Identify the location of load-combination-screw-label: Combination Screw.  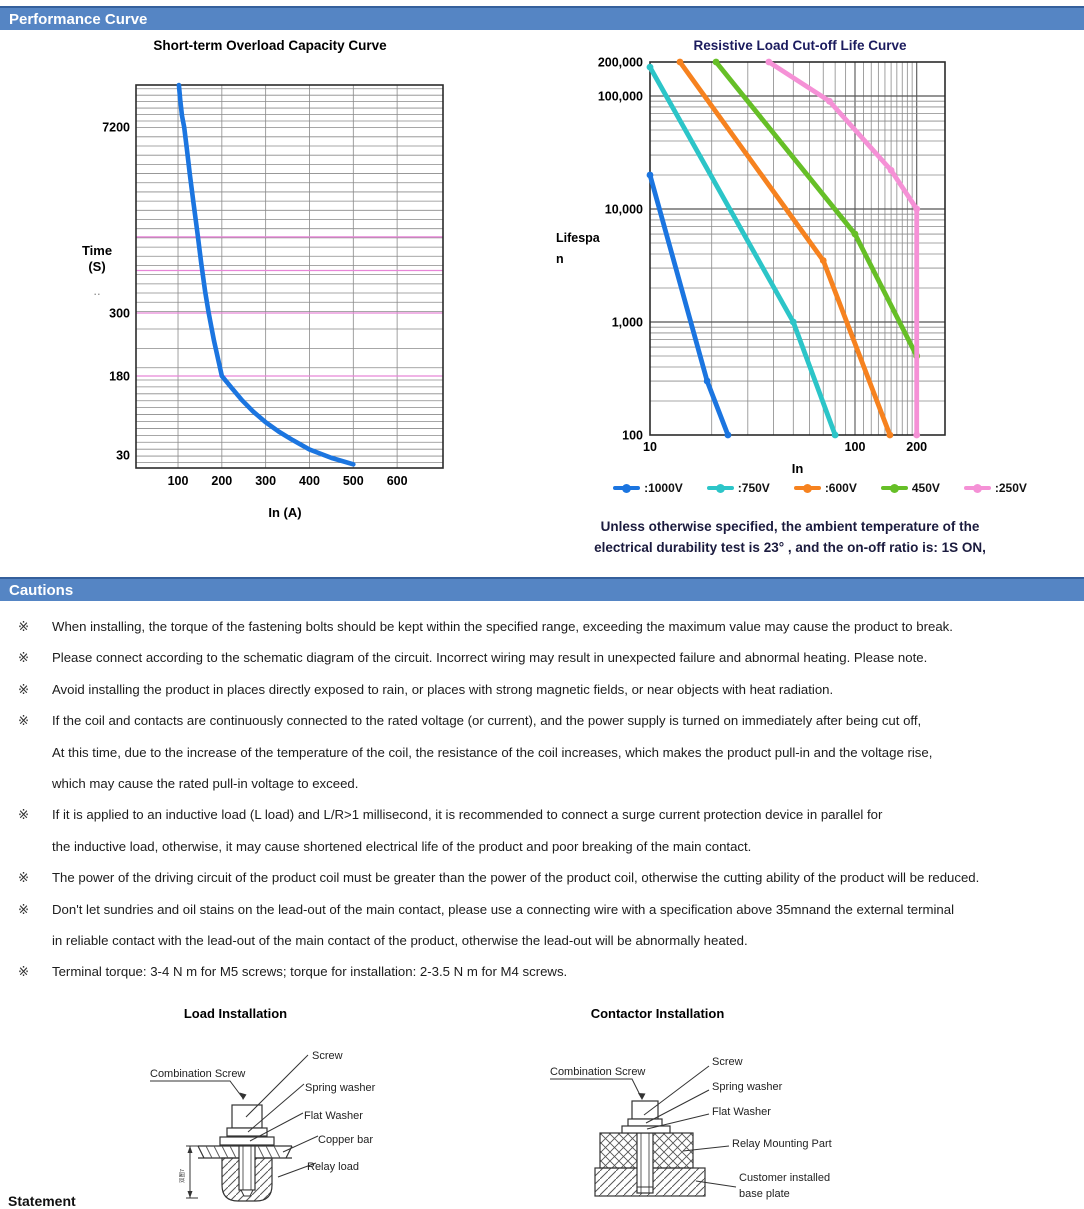
(197, 1074).